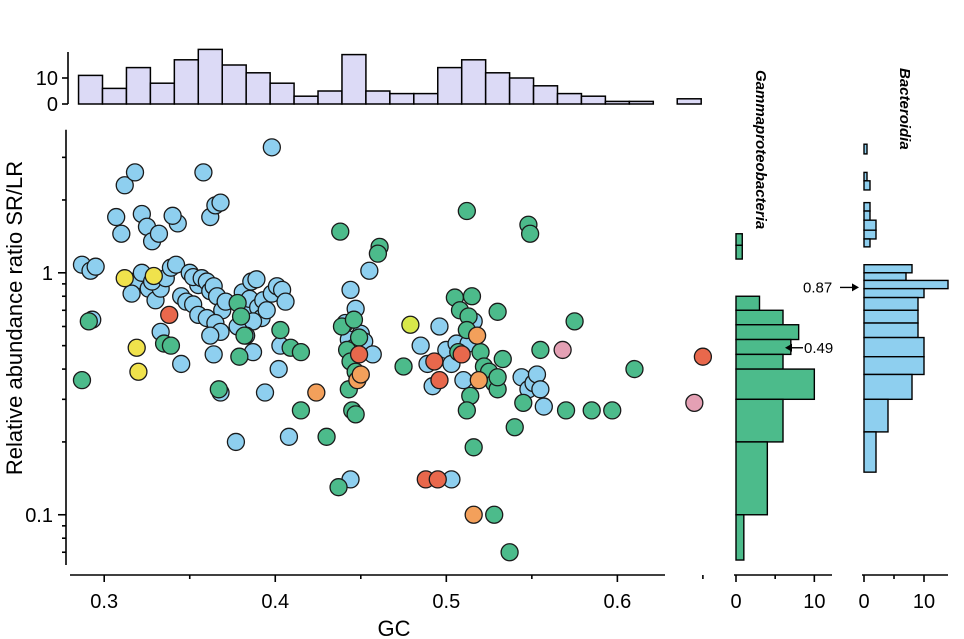  Describe the element at coordinates (104, 602) in the screenshot. I see `x-tick-label: 0.3` at that location.